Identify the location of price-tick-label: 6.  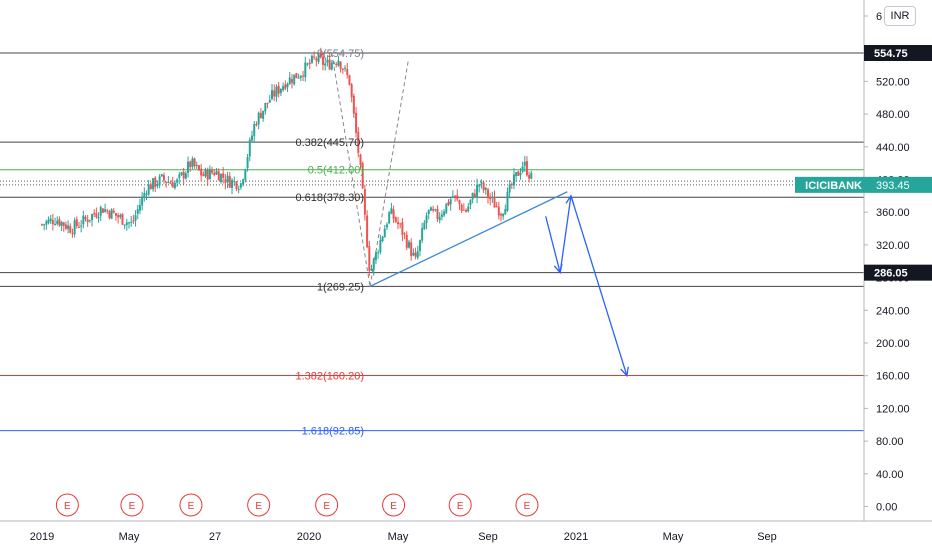
(879, 17).